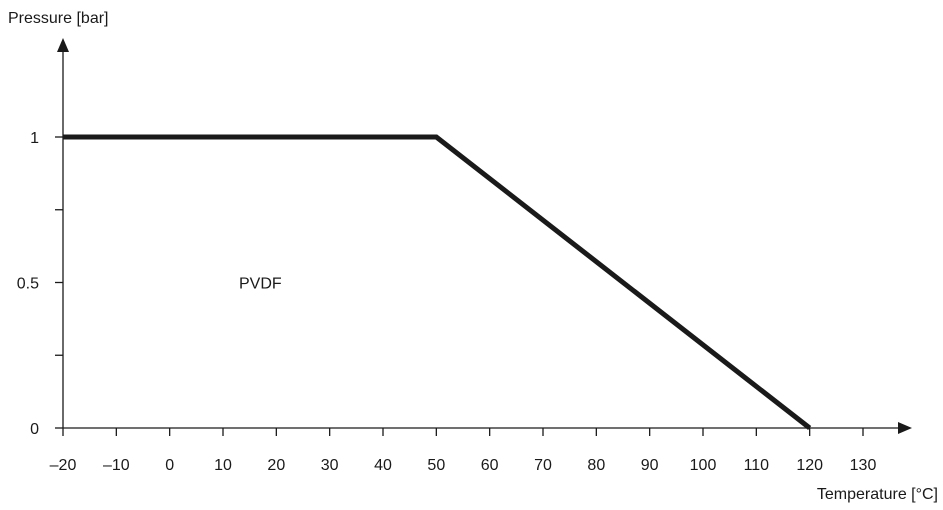 The image size is (943, 510). I want to click on x-tick-label: 60, so click(490, 465).